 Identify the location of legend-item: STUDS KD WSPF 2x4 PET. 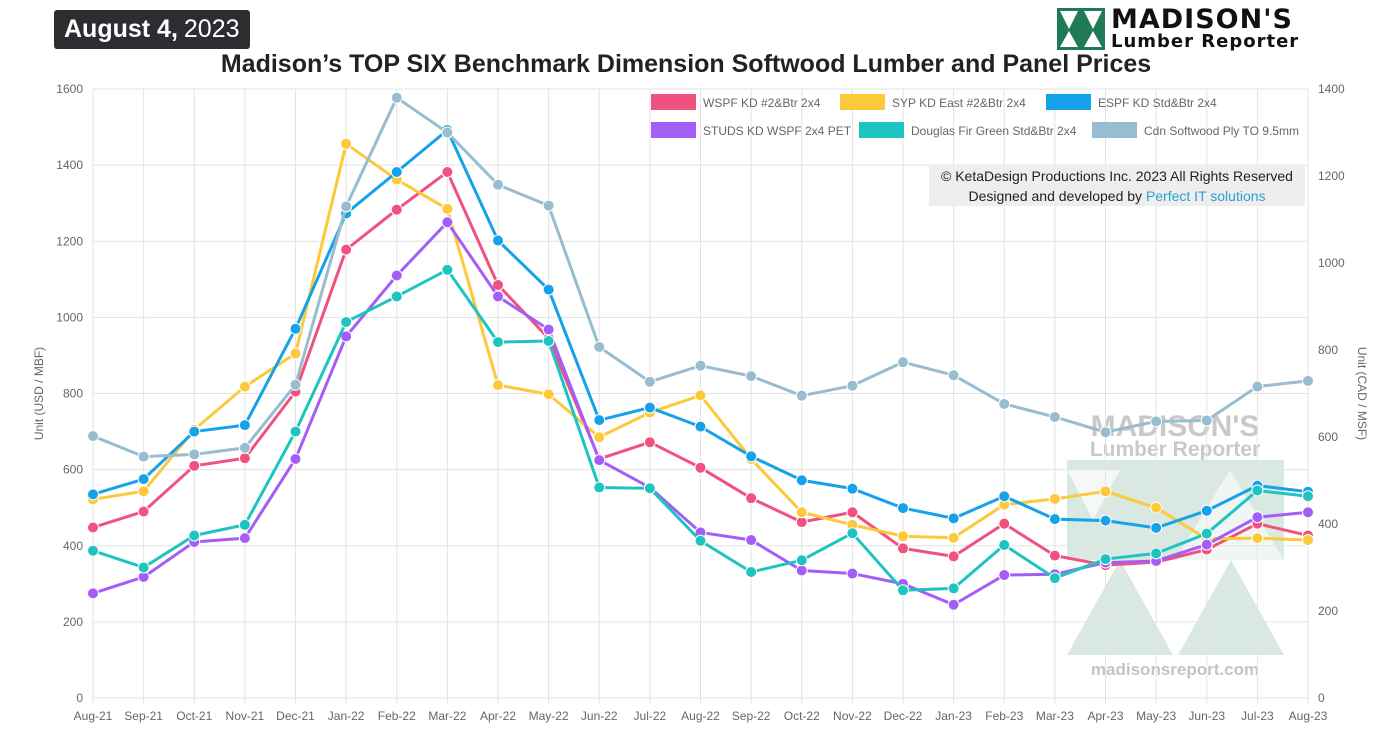
(751, 130).